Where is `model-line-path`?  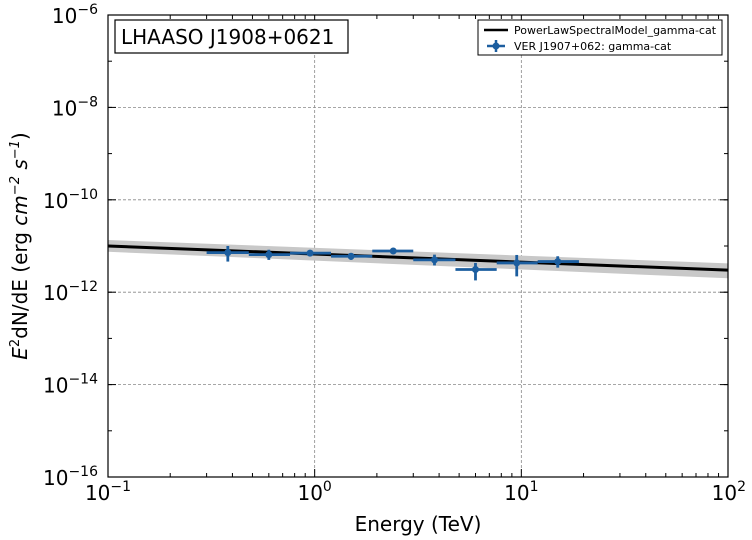 model-line-path is located at coordinates (418, 258).